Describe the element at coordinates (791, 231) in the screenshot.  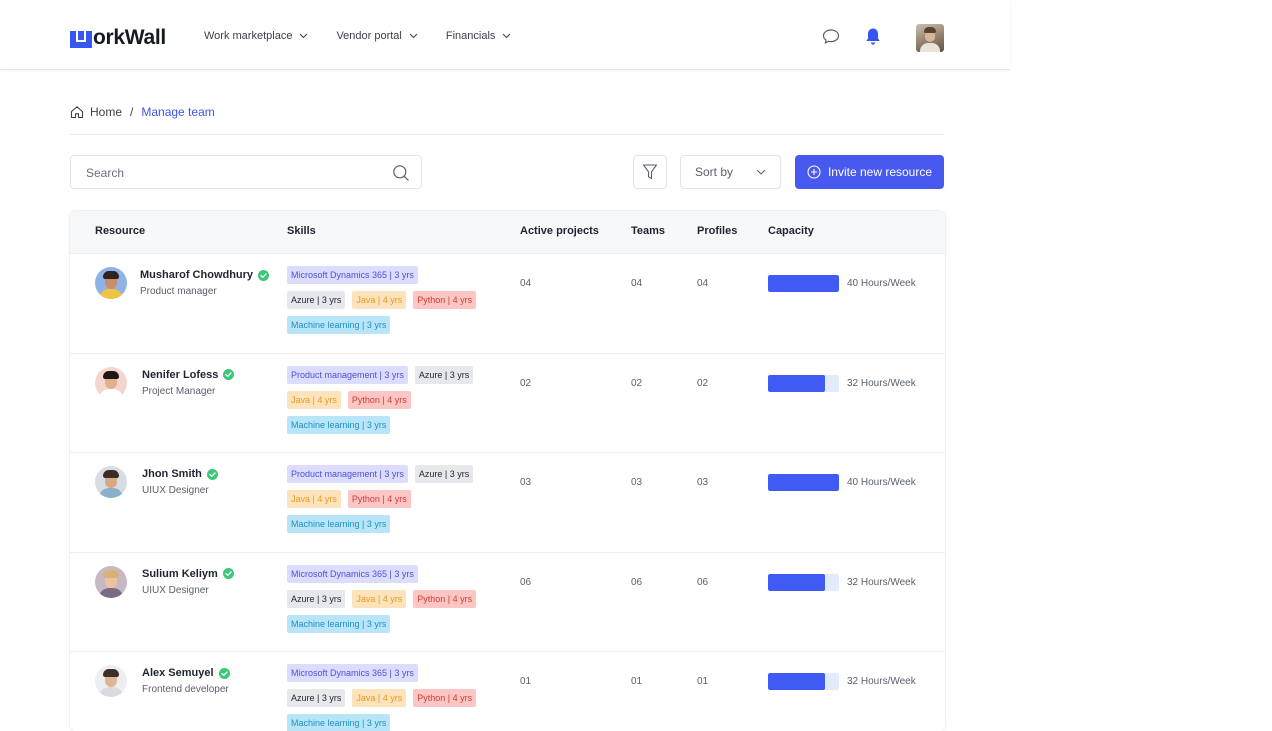
I see `header-capacity: Capacity` at that location.